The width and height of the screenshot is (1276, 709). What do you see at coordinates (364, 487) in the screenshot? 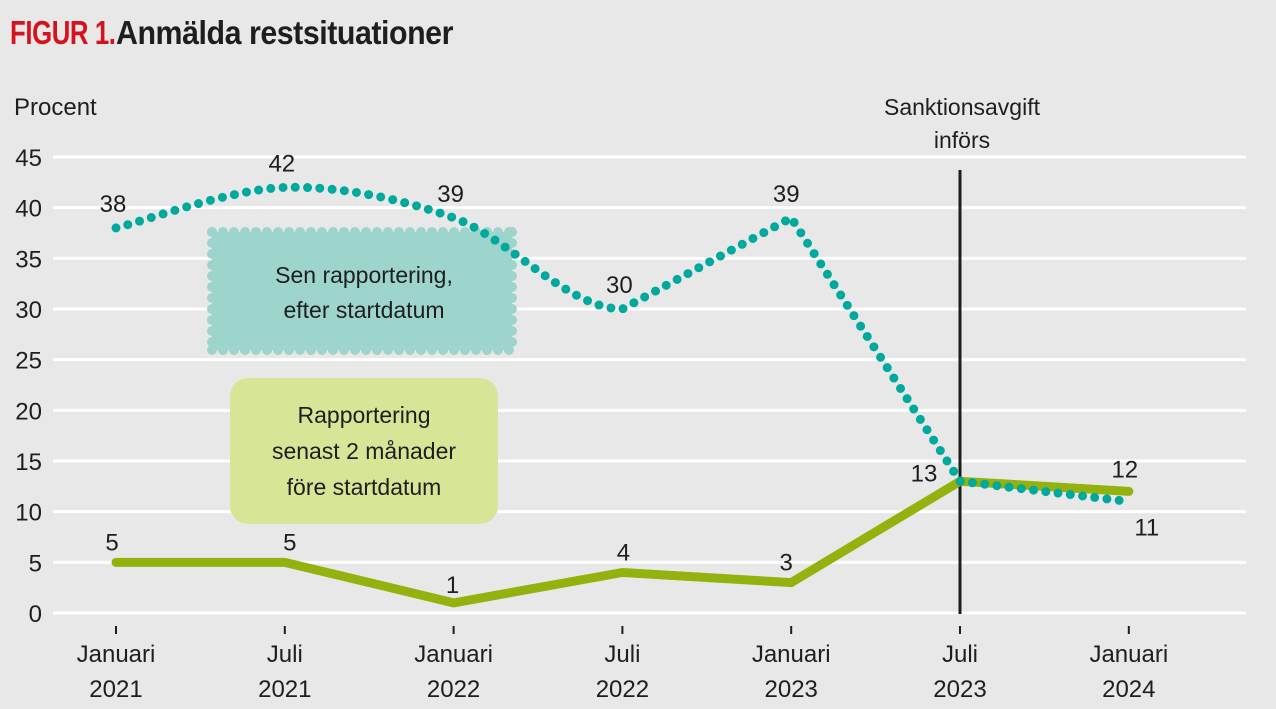
I see `early-series-label: före startdatum` at bounding box center [364, 487].